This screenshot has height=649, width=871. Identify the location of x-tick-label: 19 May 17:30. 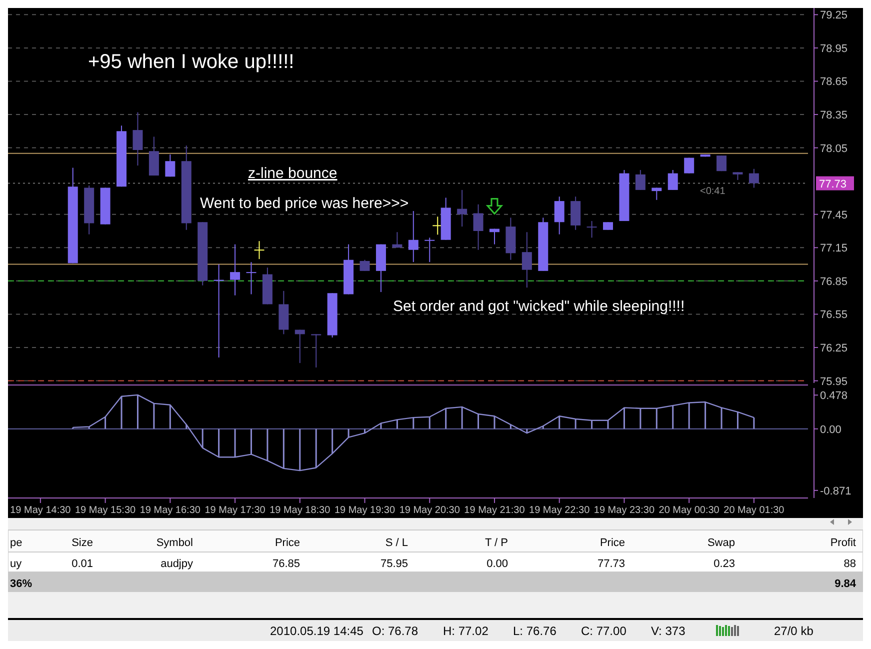
(235, 510).